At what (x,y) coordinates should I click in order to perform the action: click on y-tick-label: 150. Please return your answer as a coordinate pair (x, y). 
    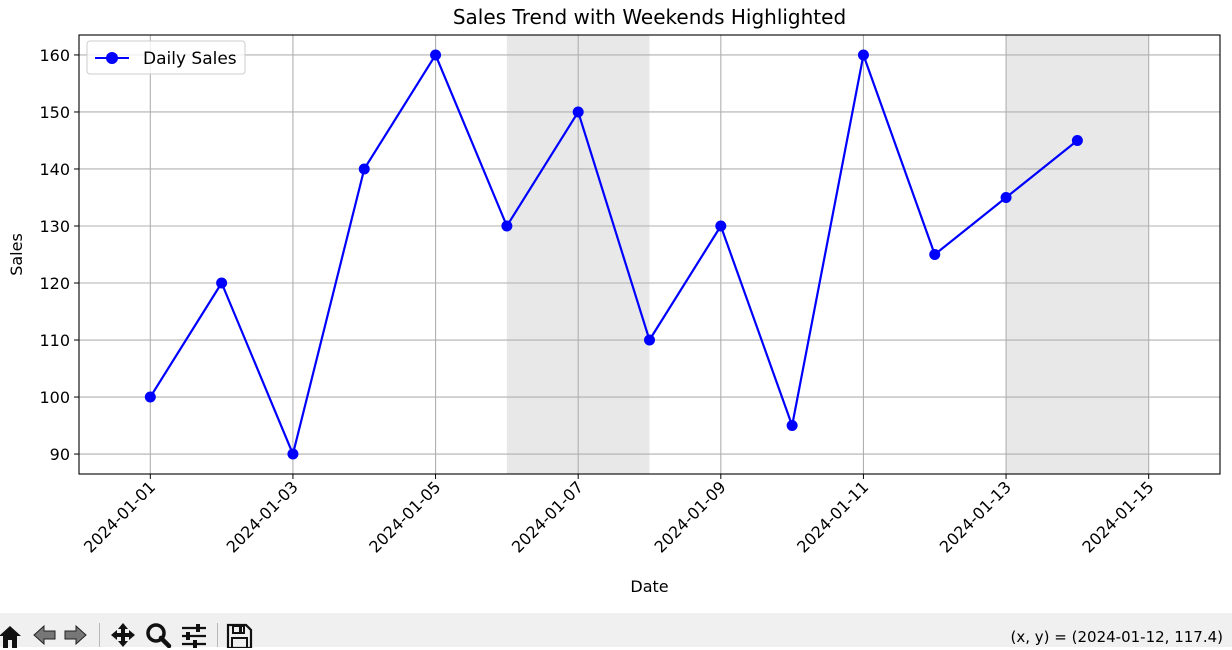
    Looking at the image, I should click on (54, 112).